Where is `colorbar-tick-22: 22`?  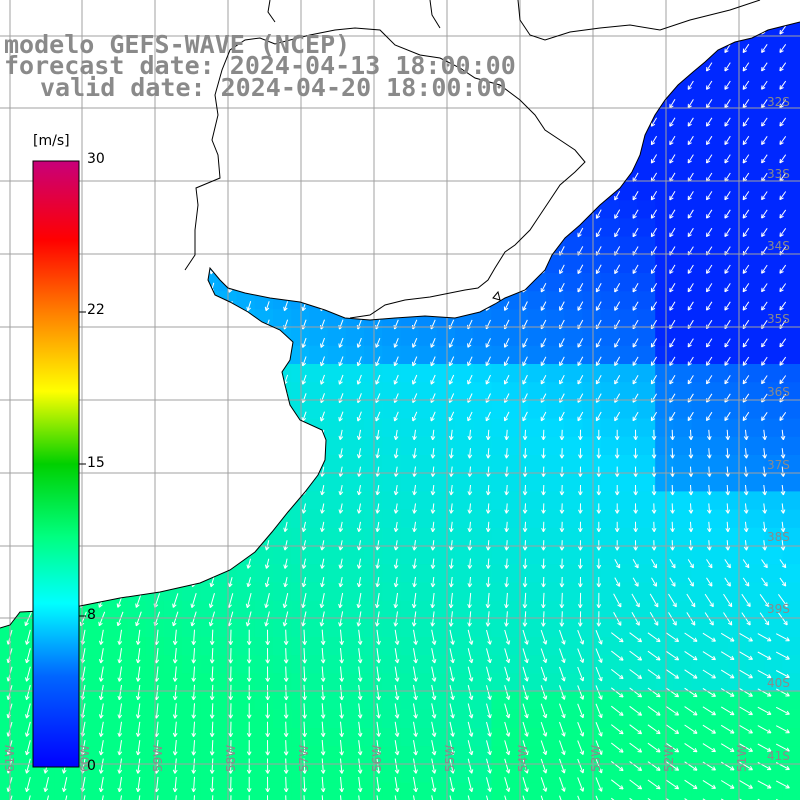
colorbar-tick-22: 22 is located at coordinates (96, 310).